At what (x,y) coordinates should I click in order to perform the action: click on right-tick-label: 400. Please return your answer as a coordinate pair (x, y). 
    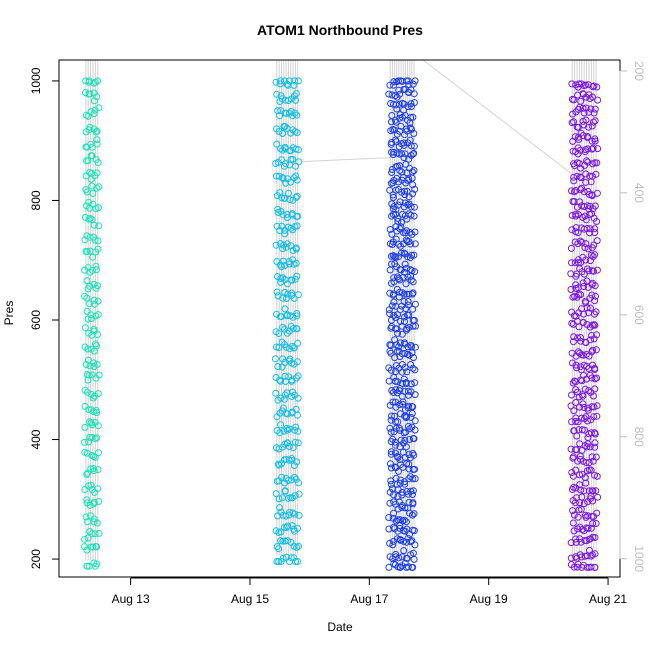
    Looking at the image, I should click on (639, 193).